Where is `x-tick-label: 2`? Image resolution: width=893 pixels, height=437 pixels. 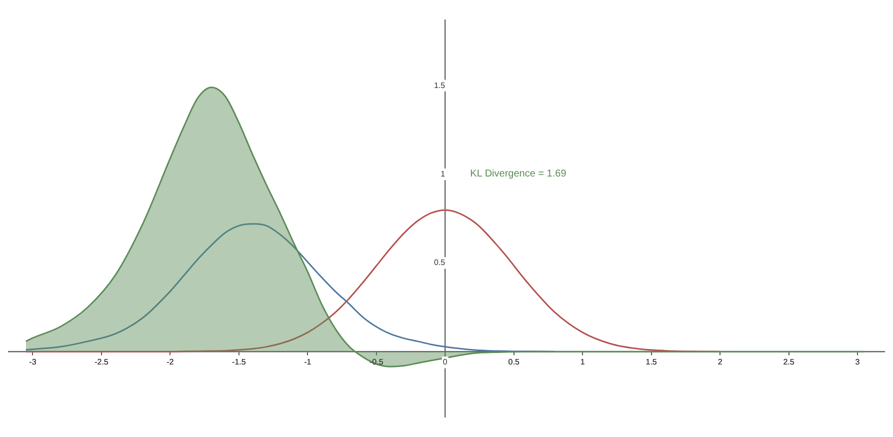
x-tick-label: 2 is located at coordinates (720, 362).